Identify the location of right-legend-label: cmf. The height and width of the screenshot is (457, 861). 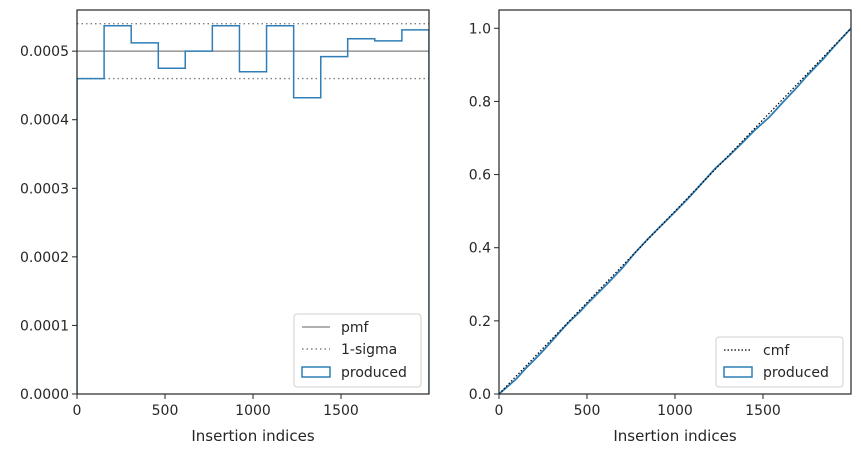
(776, 351).